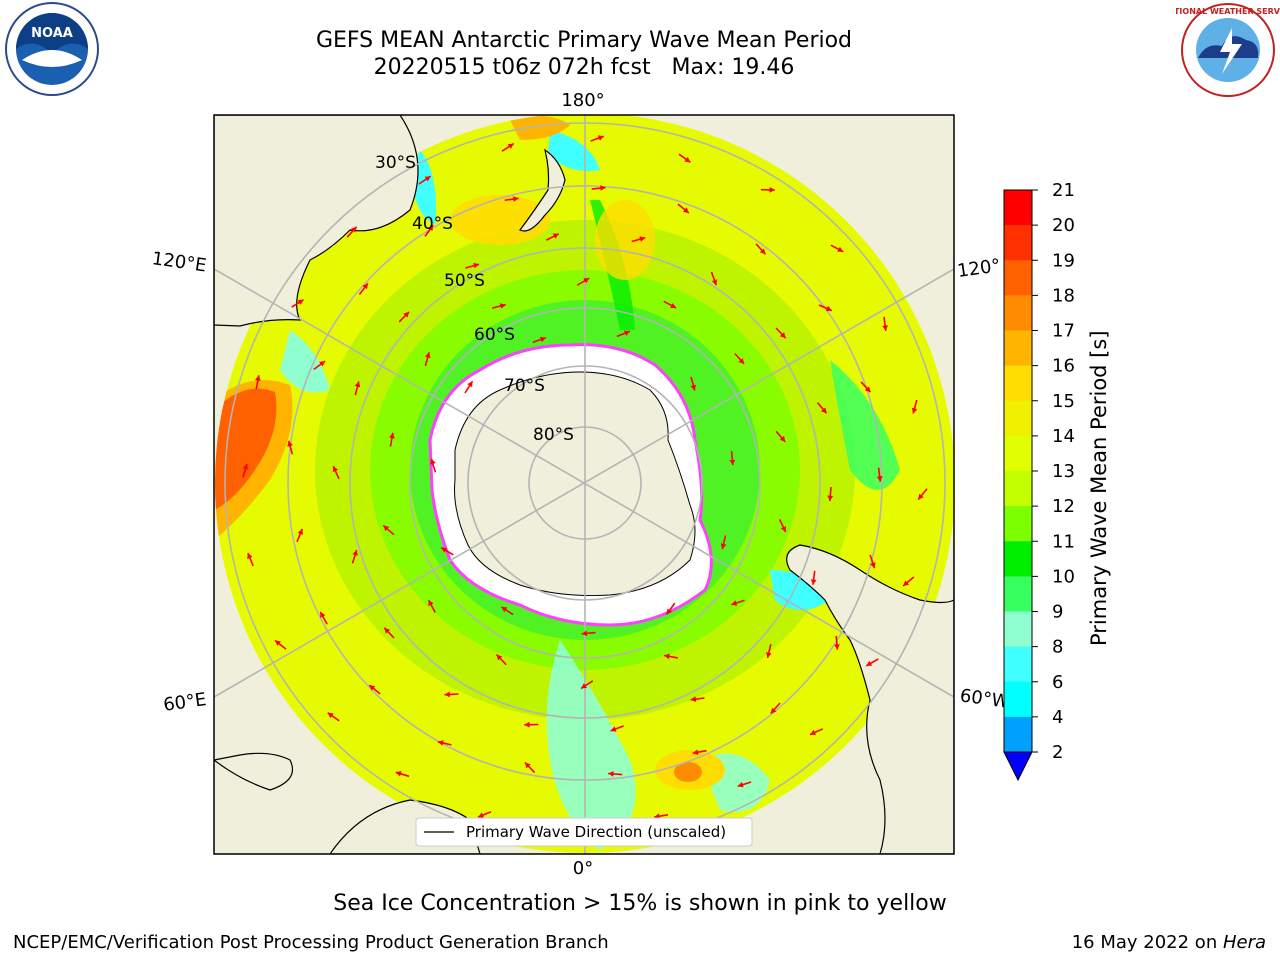 The image size is (1280, 960). What do you see at coordinates (575, 484) in the screenshot?
I see `antarctic-continent` at bounding box center [575, 484].